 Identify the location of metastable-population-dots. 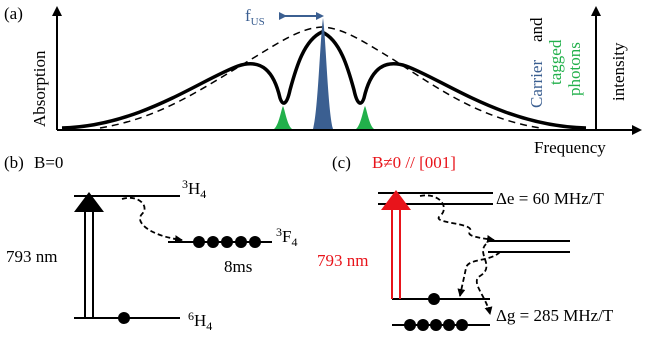
(227, 242).